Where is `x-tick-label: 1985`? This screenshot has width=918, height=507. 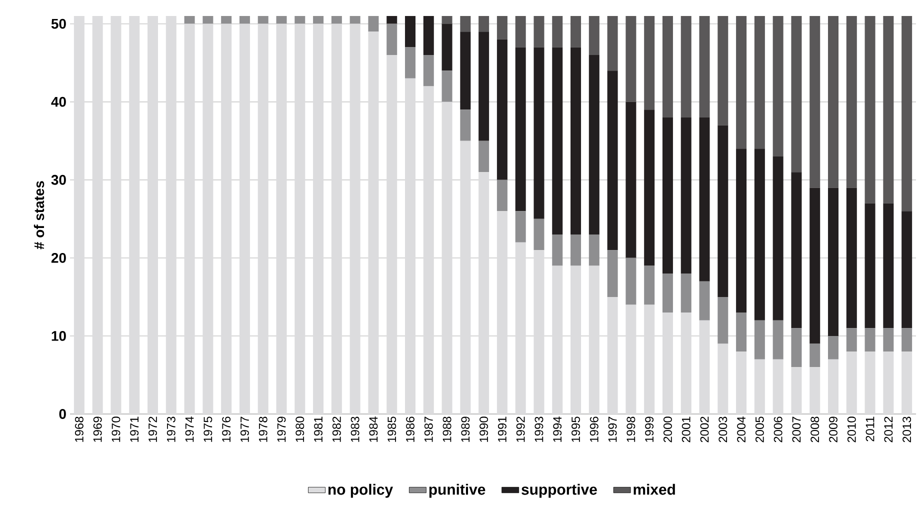 x-tick-label: 1985 is located at coordinates (392, 429).